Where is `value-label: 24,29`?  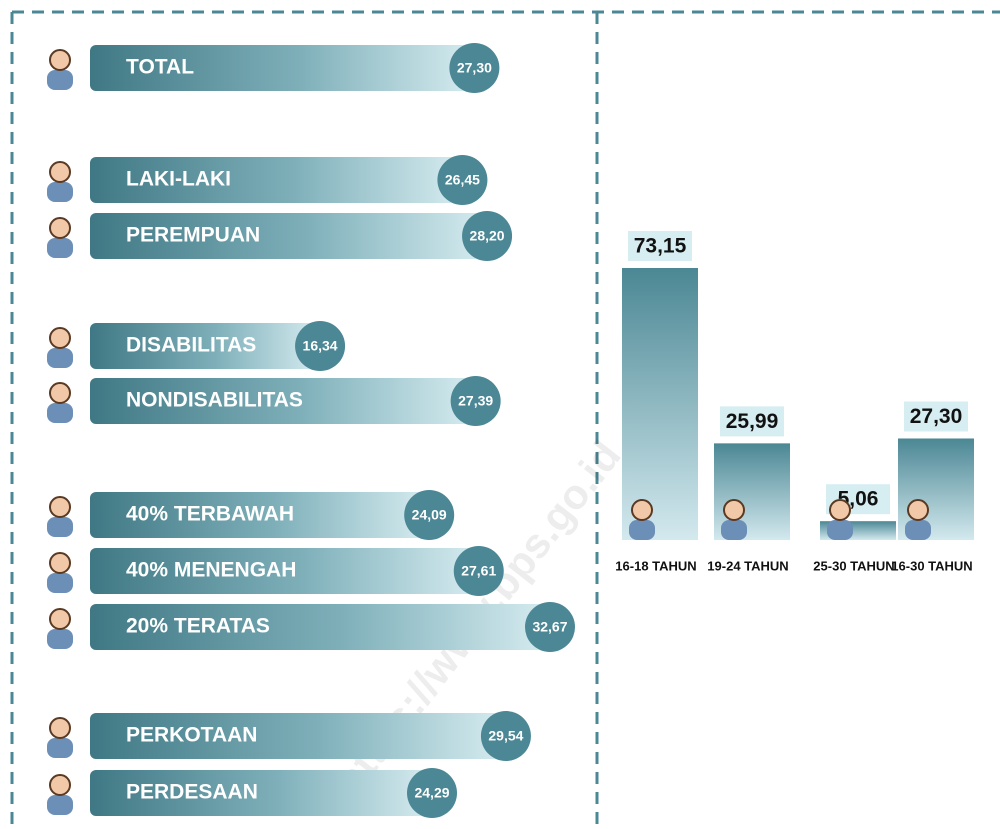 value-label: 24,29 is located at coordinates (431, 793).